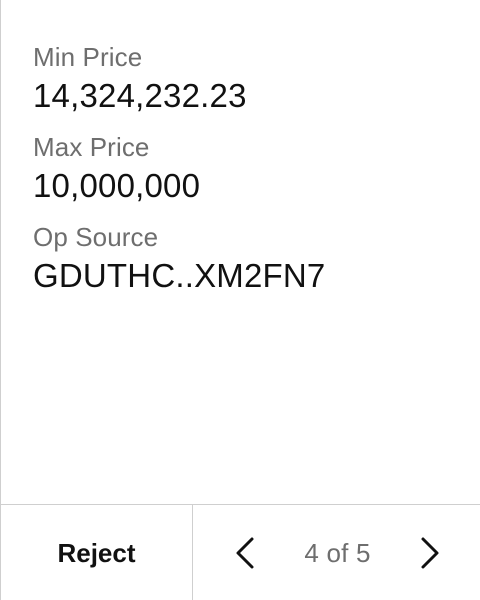 This screenshot has width=480, height=600. I want to click on max-price-value: 10,000,000, so click(117, 185).